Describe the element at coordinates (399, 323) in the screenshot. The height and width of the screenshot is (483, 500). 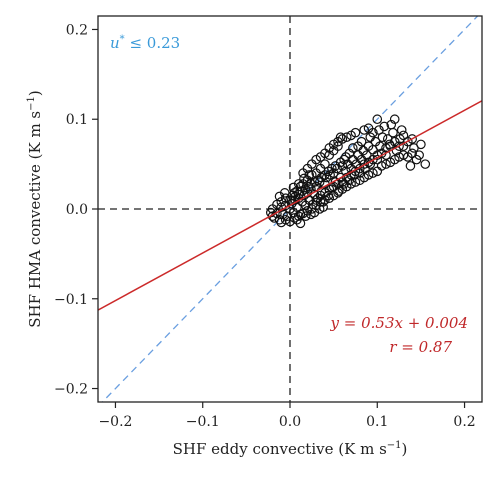
I see `fit-equation: y = 0.53x + 0.004` at that location.